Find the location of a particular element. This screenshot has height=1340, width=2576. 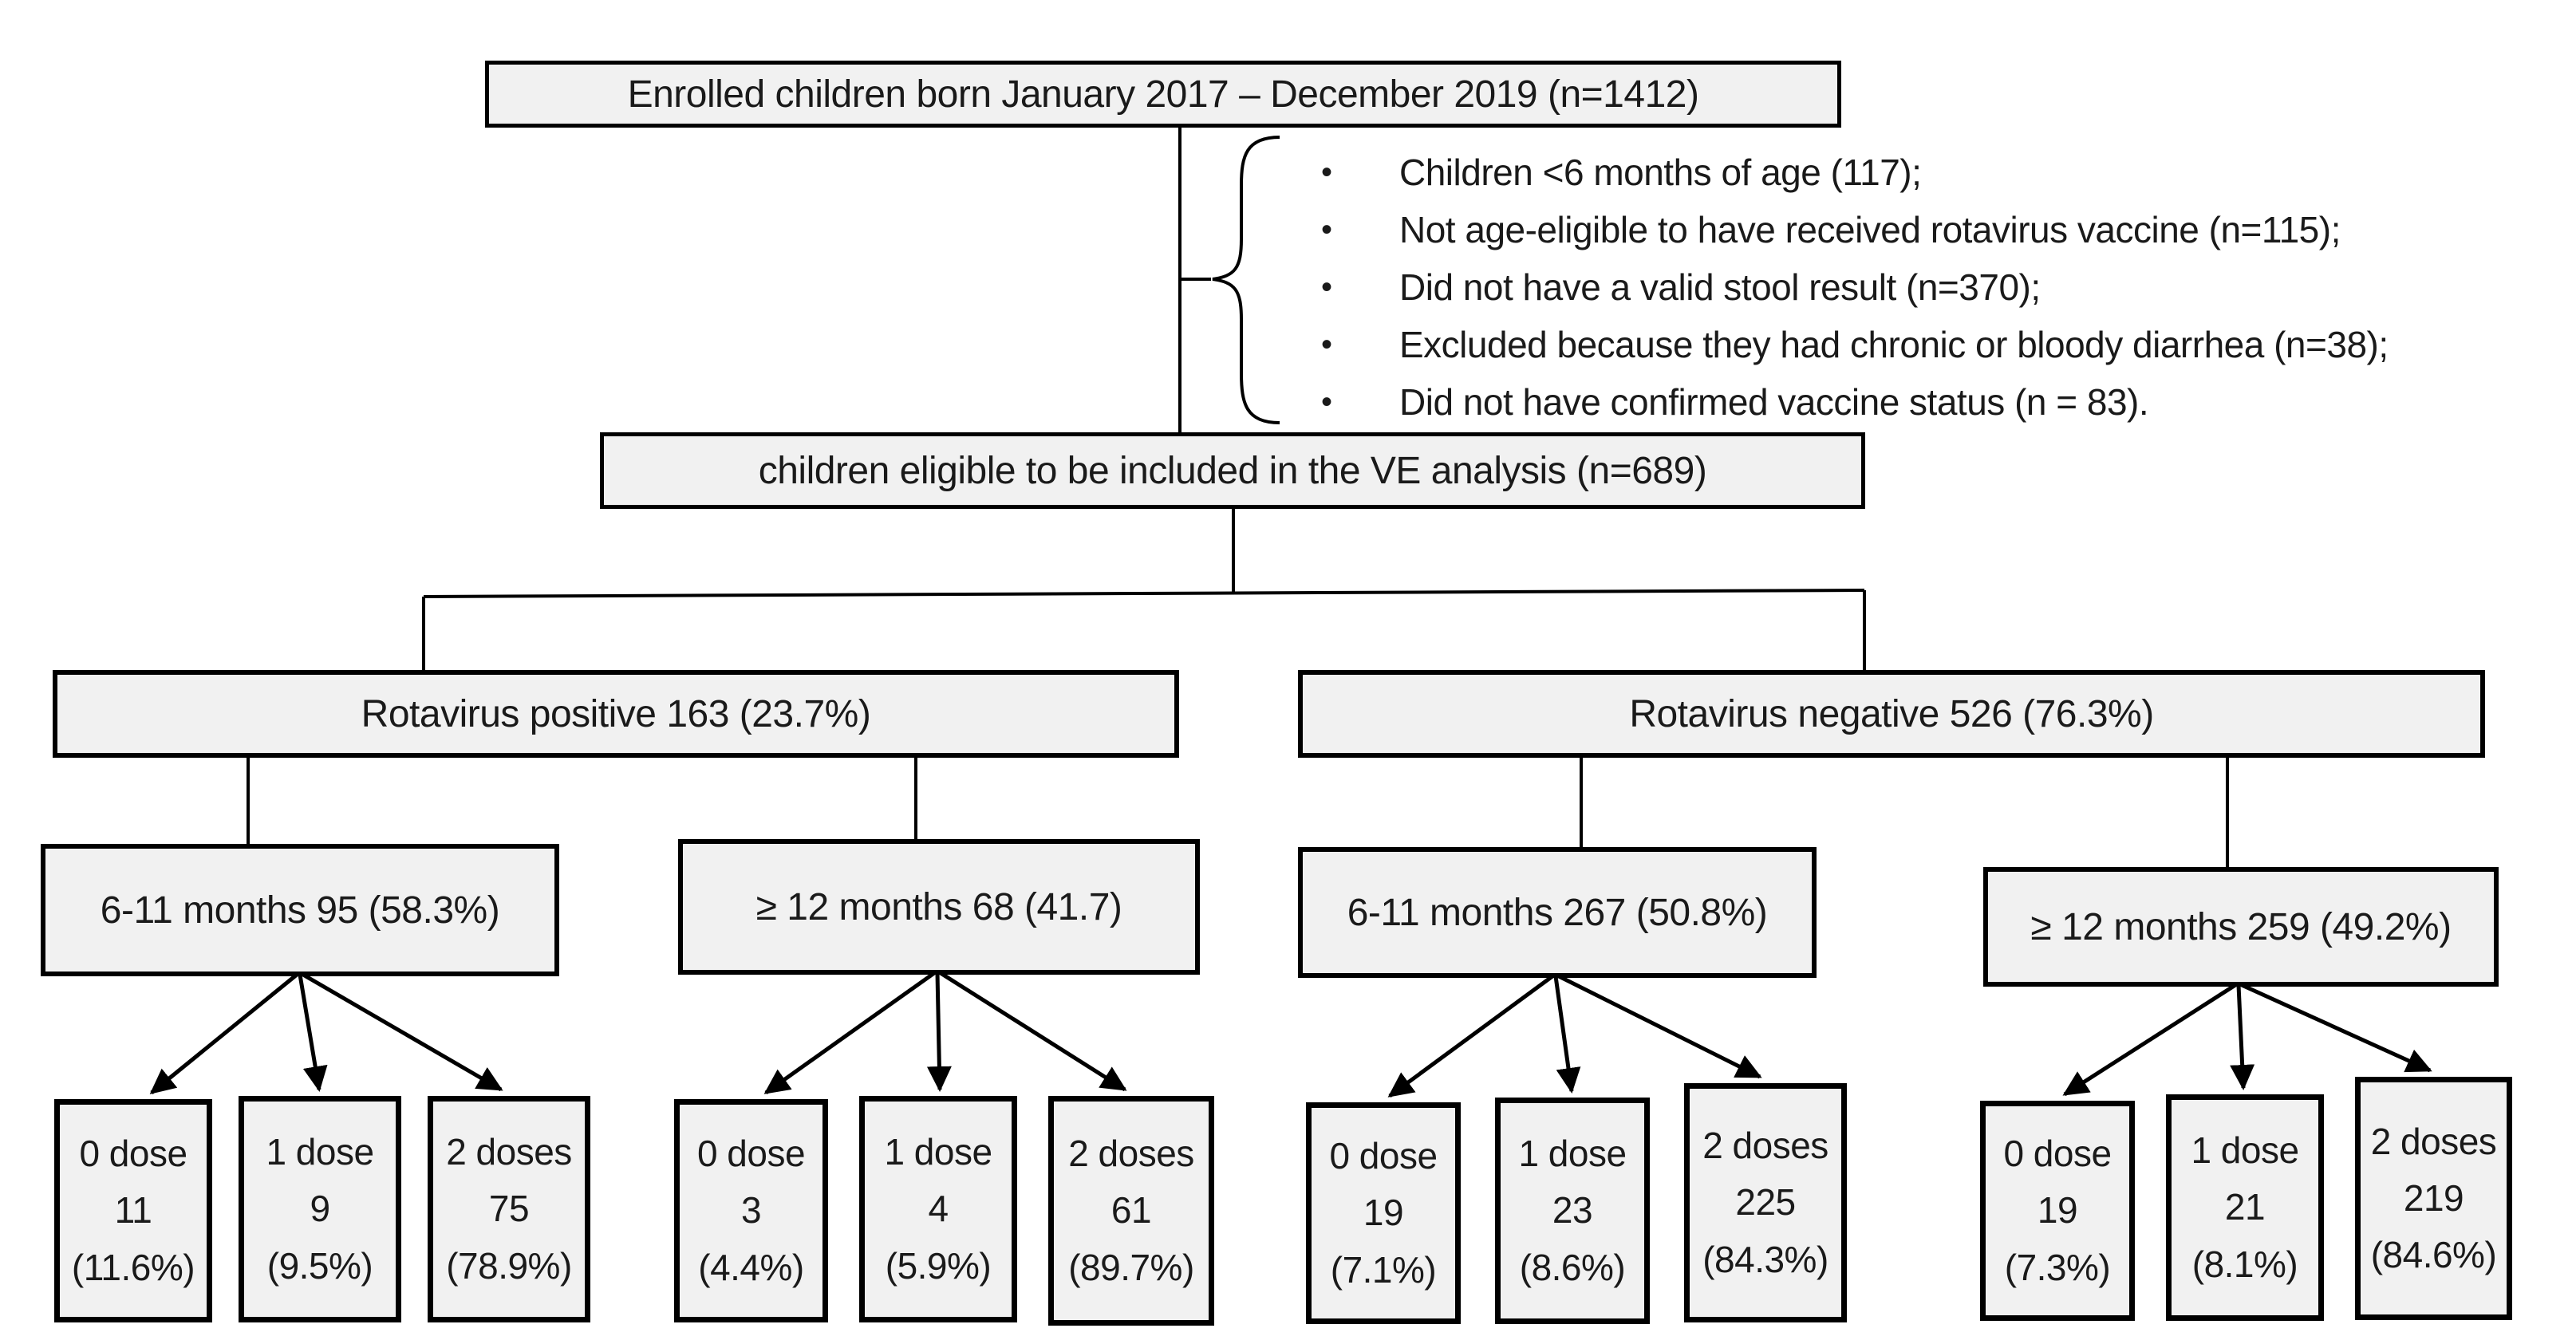

node-rotavirus-negative-label: Rotavirus negative 526 (76.3%) is located at coordinates (1892, 714).